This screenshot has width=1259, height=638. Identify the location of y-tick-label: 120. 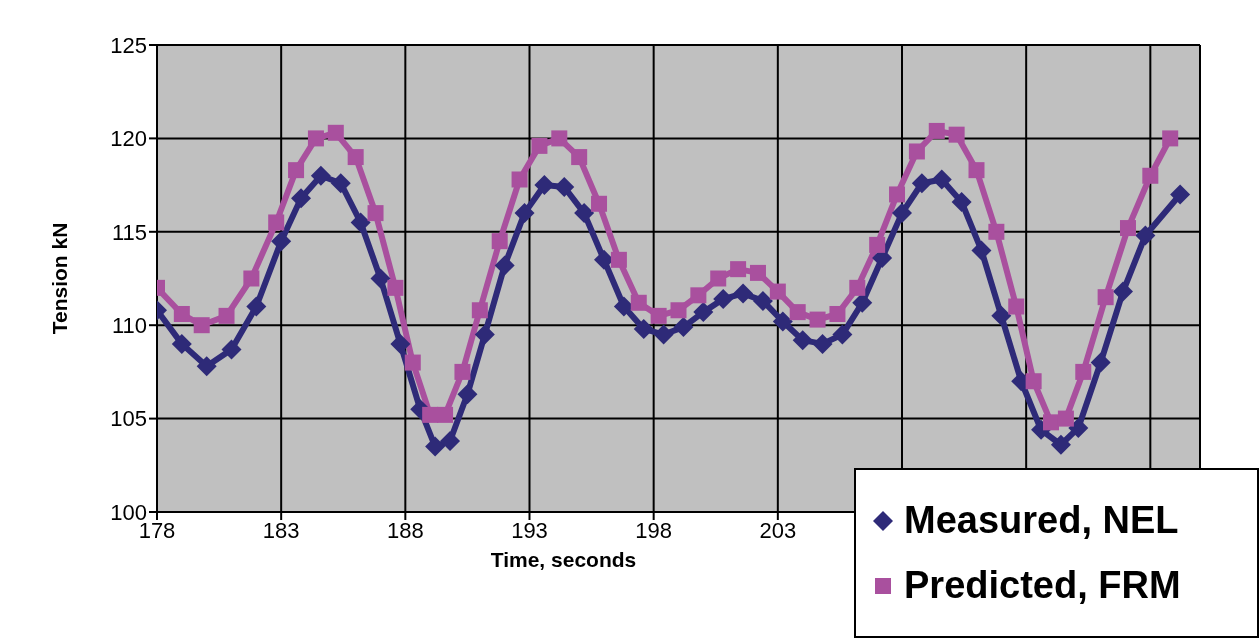
(128, 139).